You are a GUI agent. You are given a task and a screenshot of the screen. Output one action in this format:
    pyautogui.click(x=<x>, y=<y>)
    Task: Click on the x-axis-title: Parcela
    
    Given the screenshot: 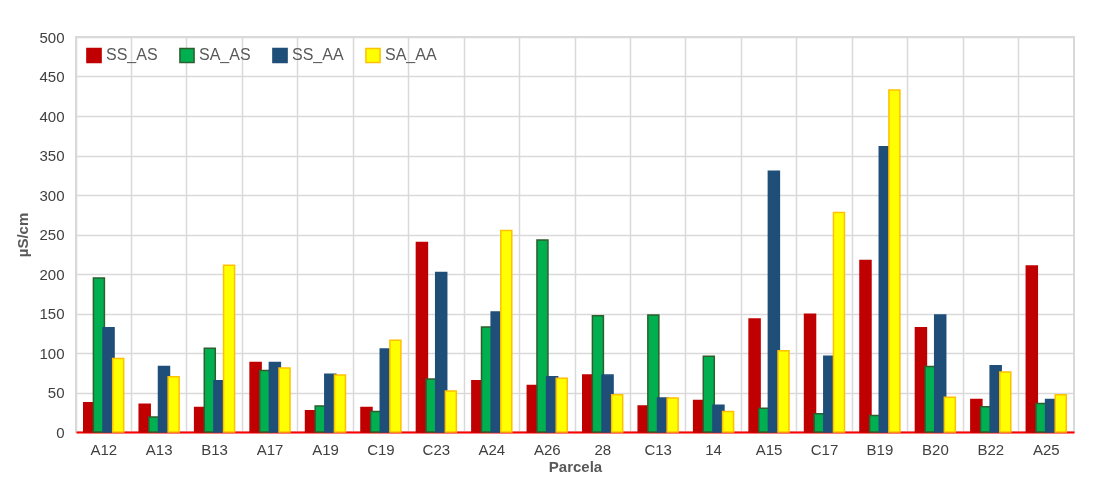 What is the action you would take?
    pyautogui.click(x=575, y=466)
    